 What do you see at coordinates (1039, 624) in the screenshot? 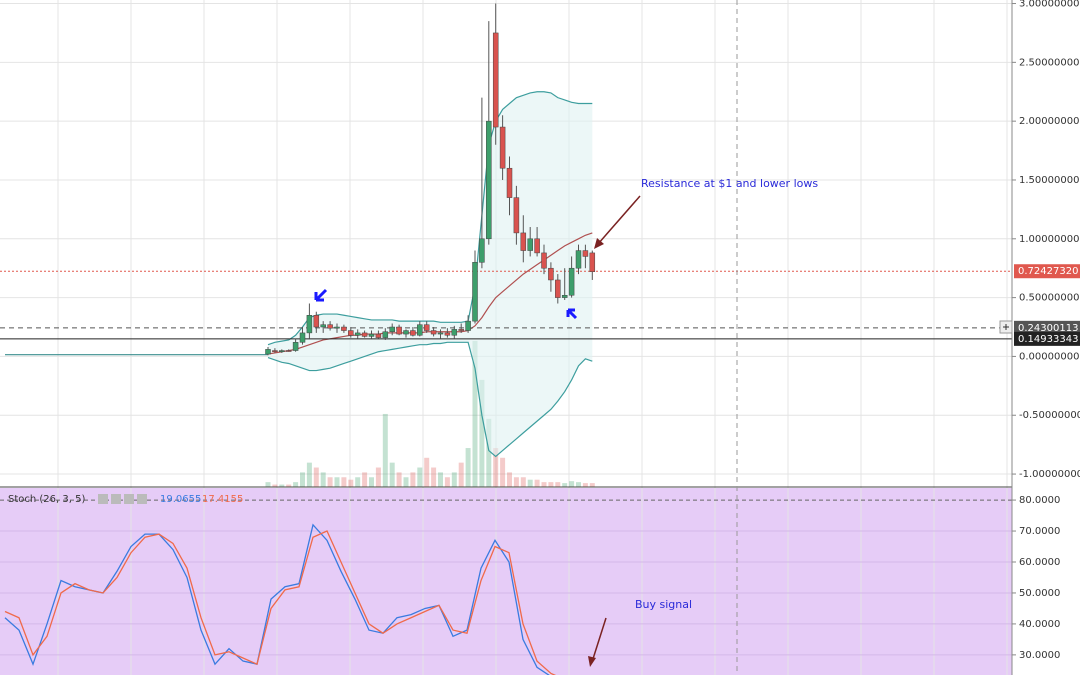
I see `y-tick-label: 40.0000` at bounding box center [1039, 624].